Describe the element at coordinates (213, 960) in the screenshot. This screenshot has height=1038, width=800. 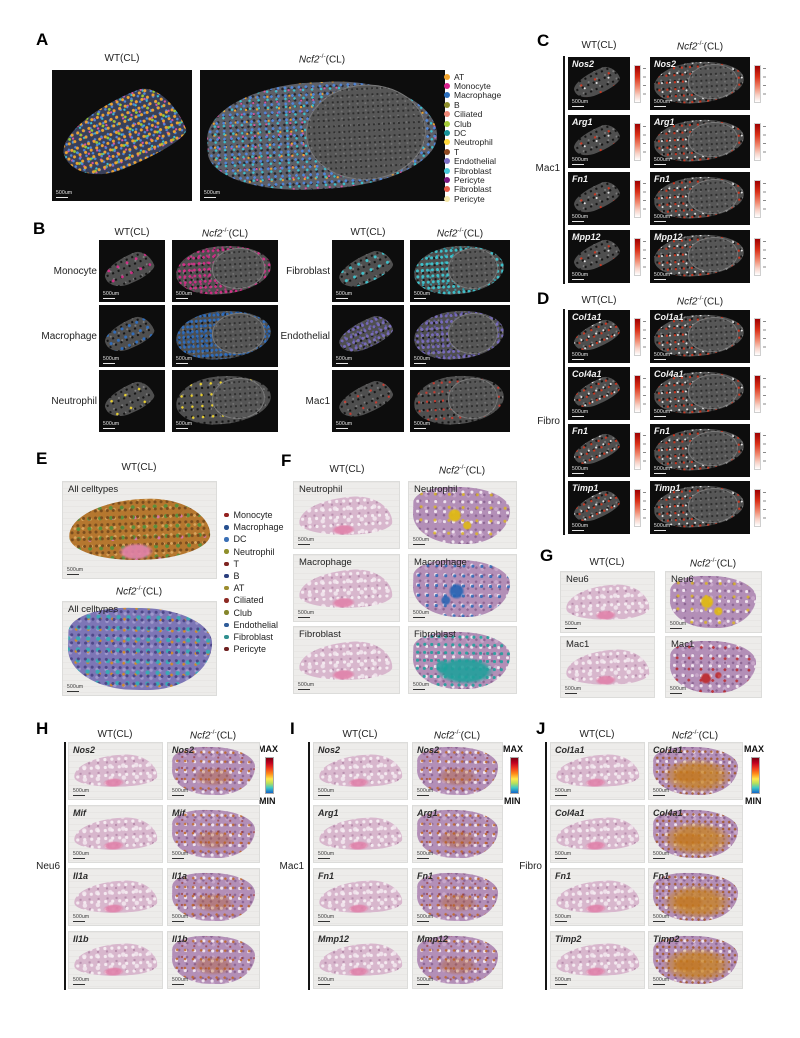
I see `tissue-image-h-ko-il1b: Il1b 500um` at that location.